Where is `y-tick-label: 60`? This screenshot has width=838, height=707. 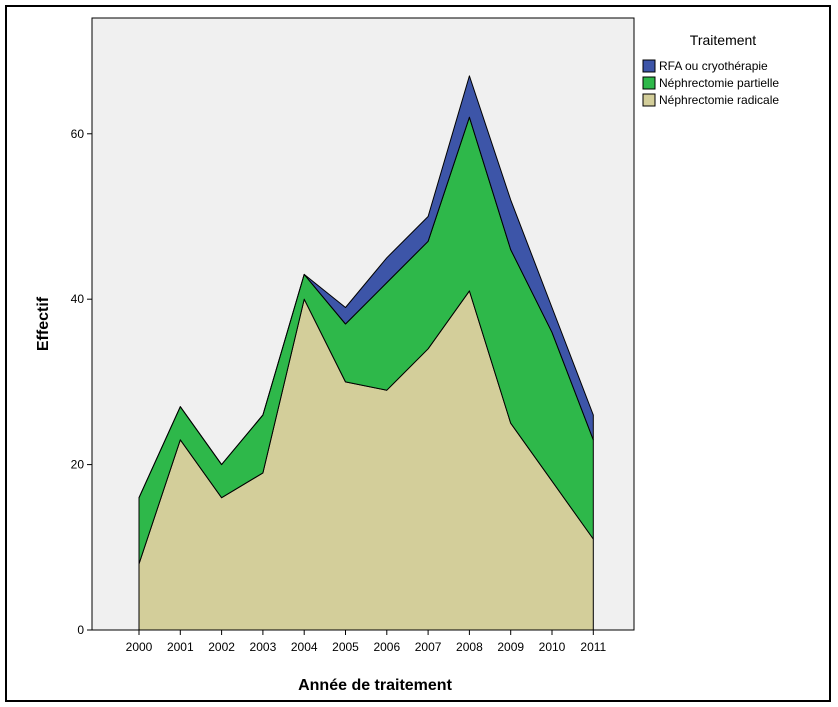 y-tick-label: 60 is located at coordinates (78, 134).